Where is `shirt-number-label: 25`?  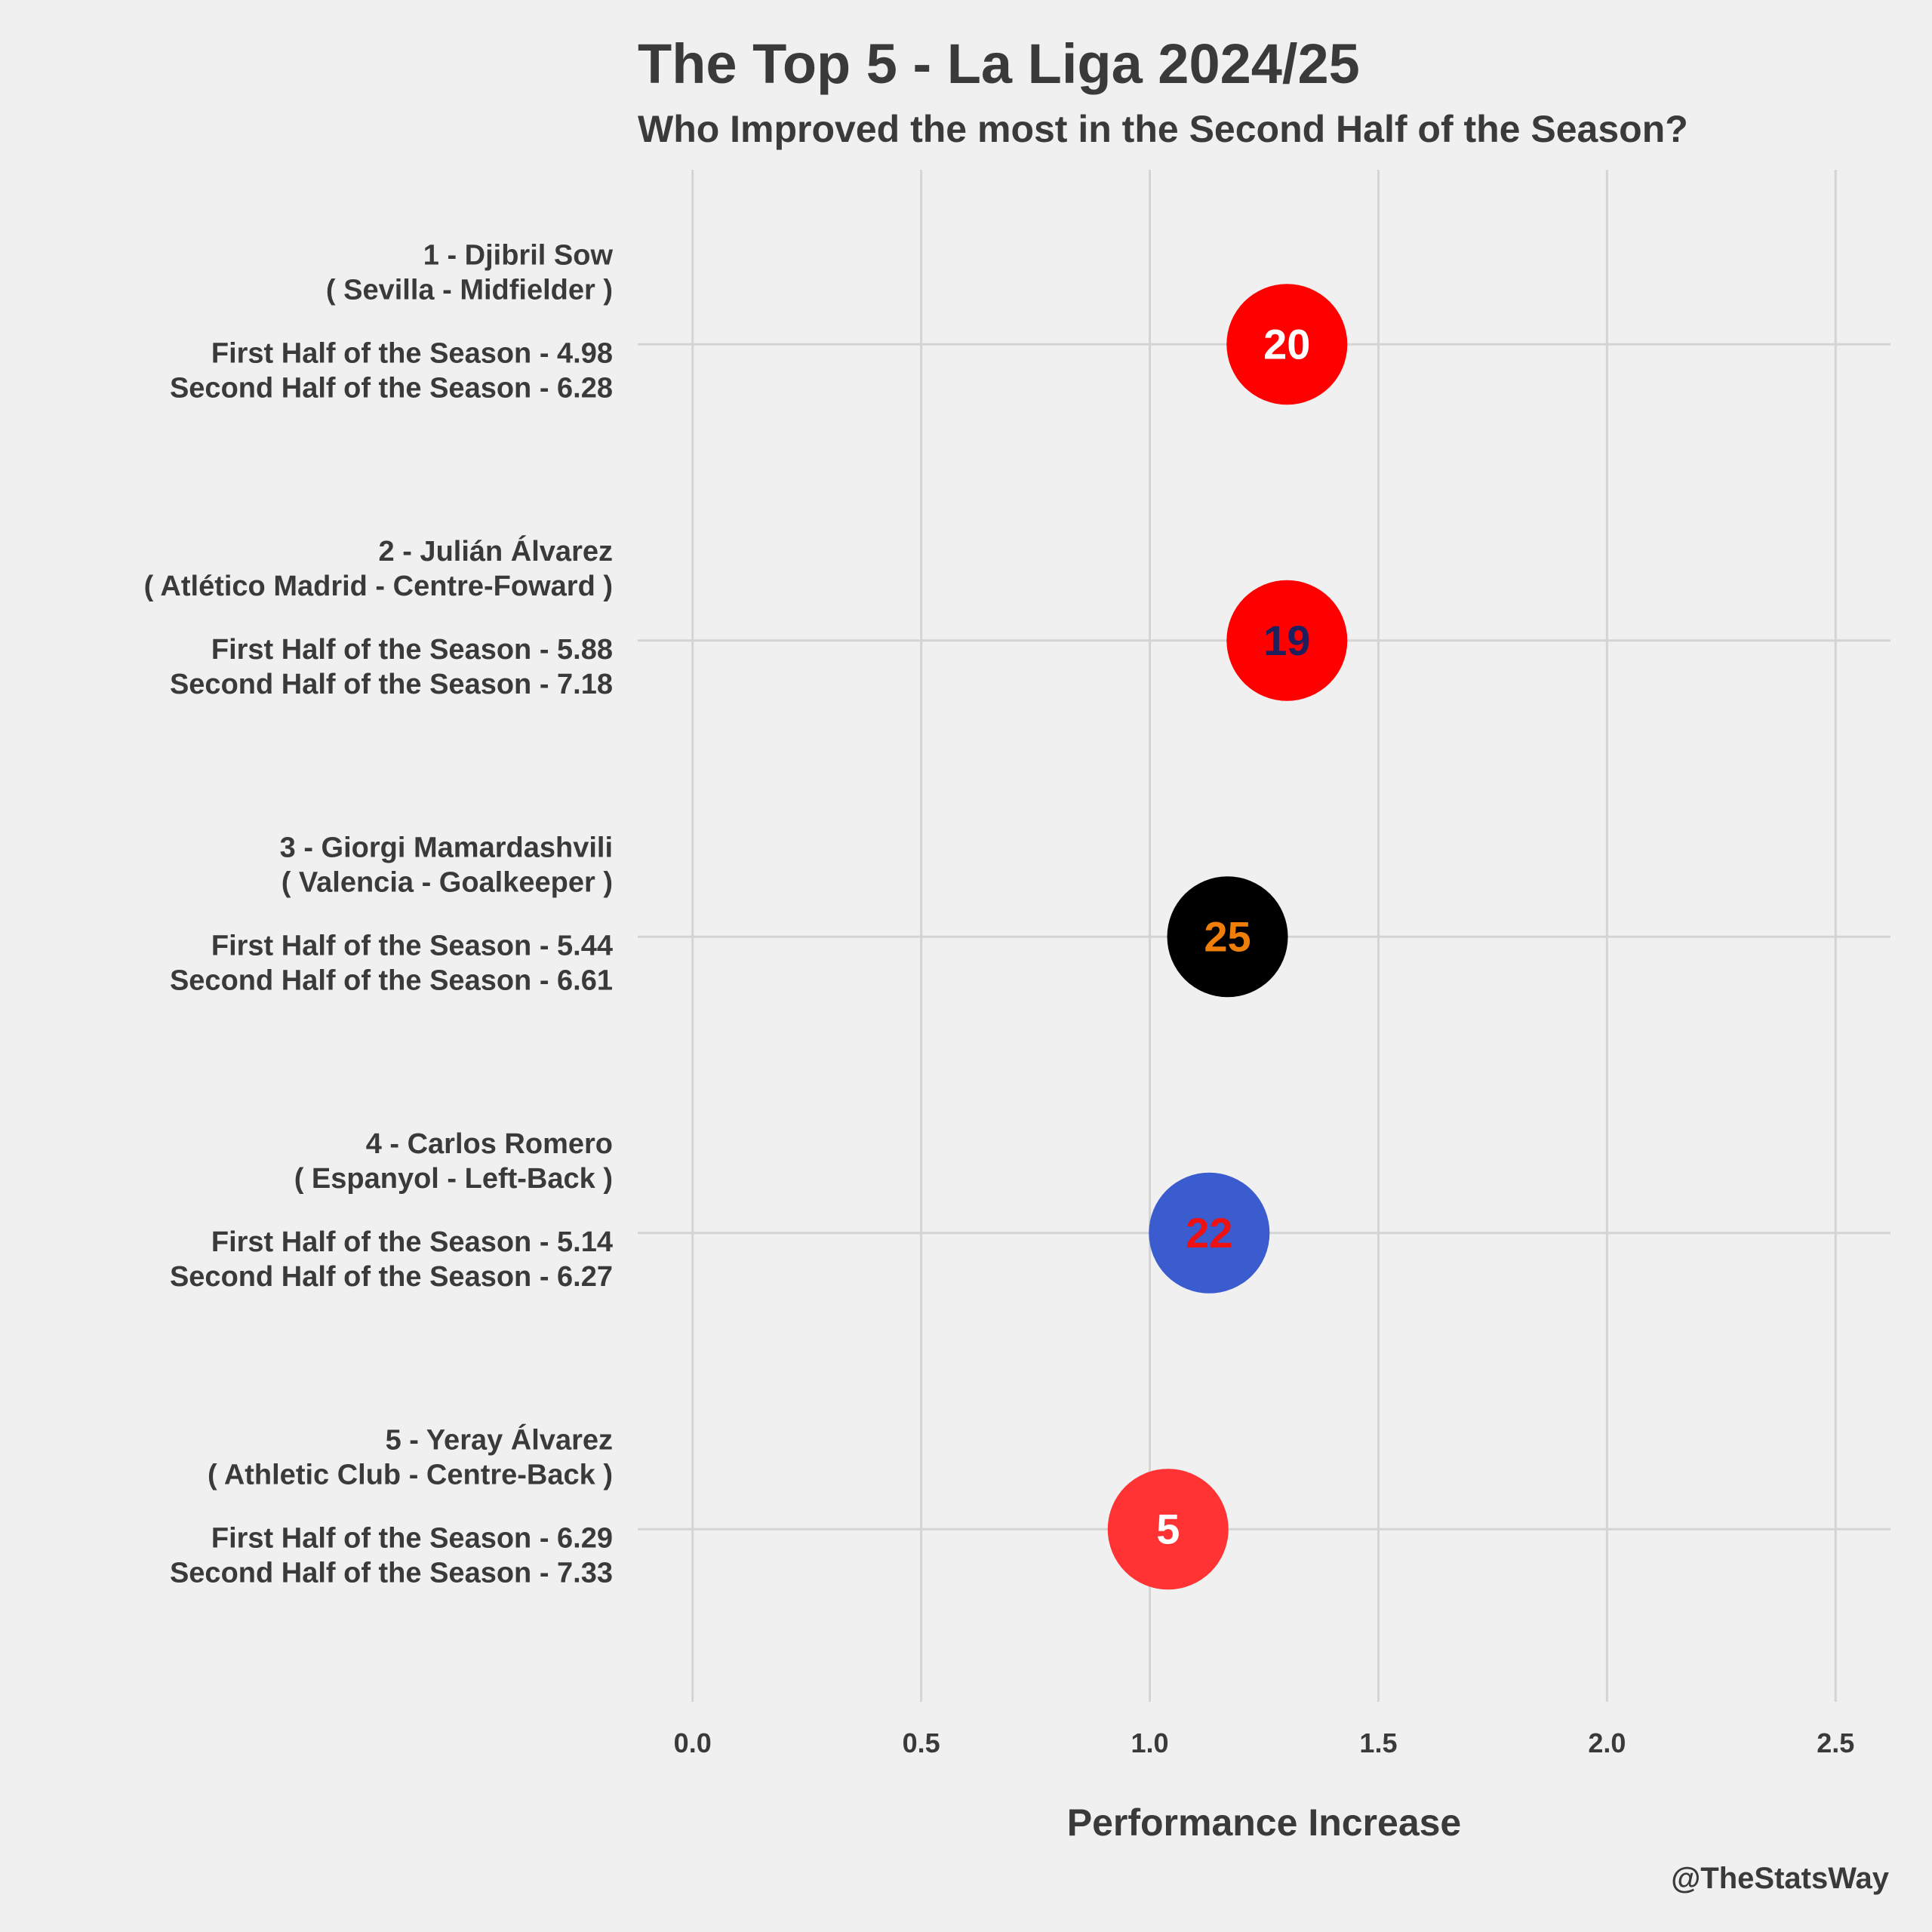
shirt-number-label: 25 is located at coordinates (1227, 936).